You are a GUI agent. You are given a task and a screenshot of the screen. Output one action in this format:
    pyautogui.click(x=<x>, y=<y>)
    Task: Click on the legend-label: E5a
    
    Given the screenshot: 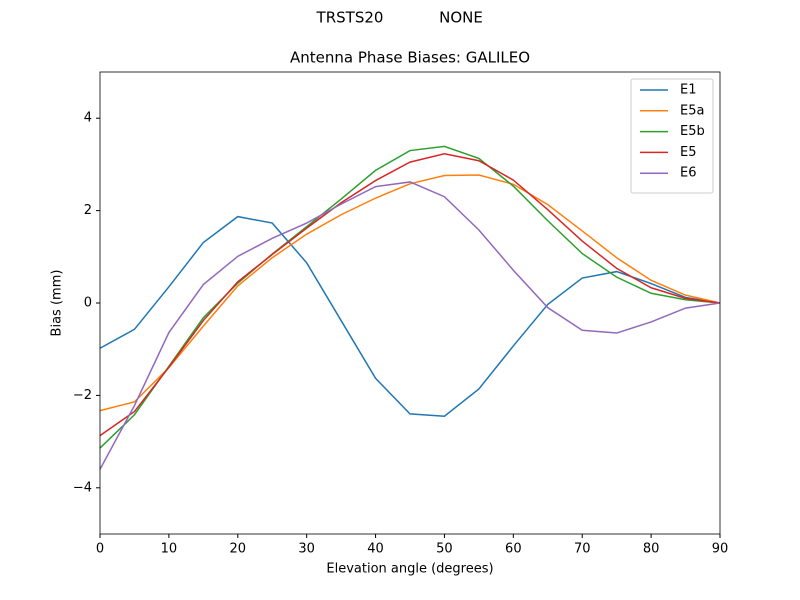 What is the action you would take?
    pyautogui.click(x=692, y=110)
    